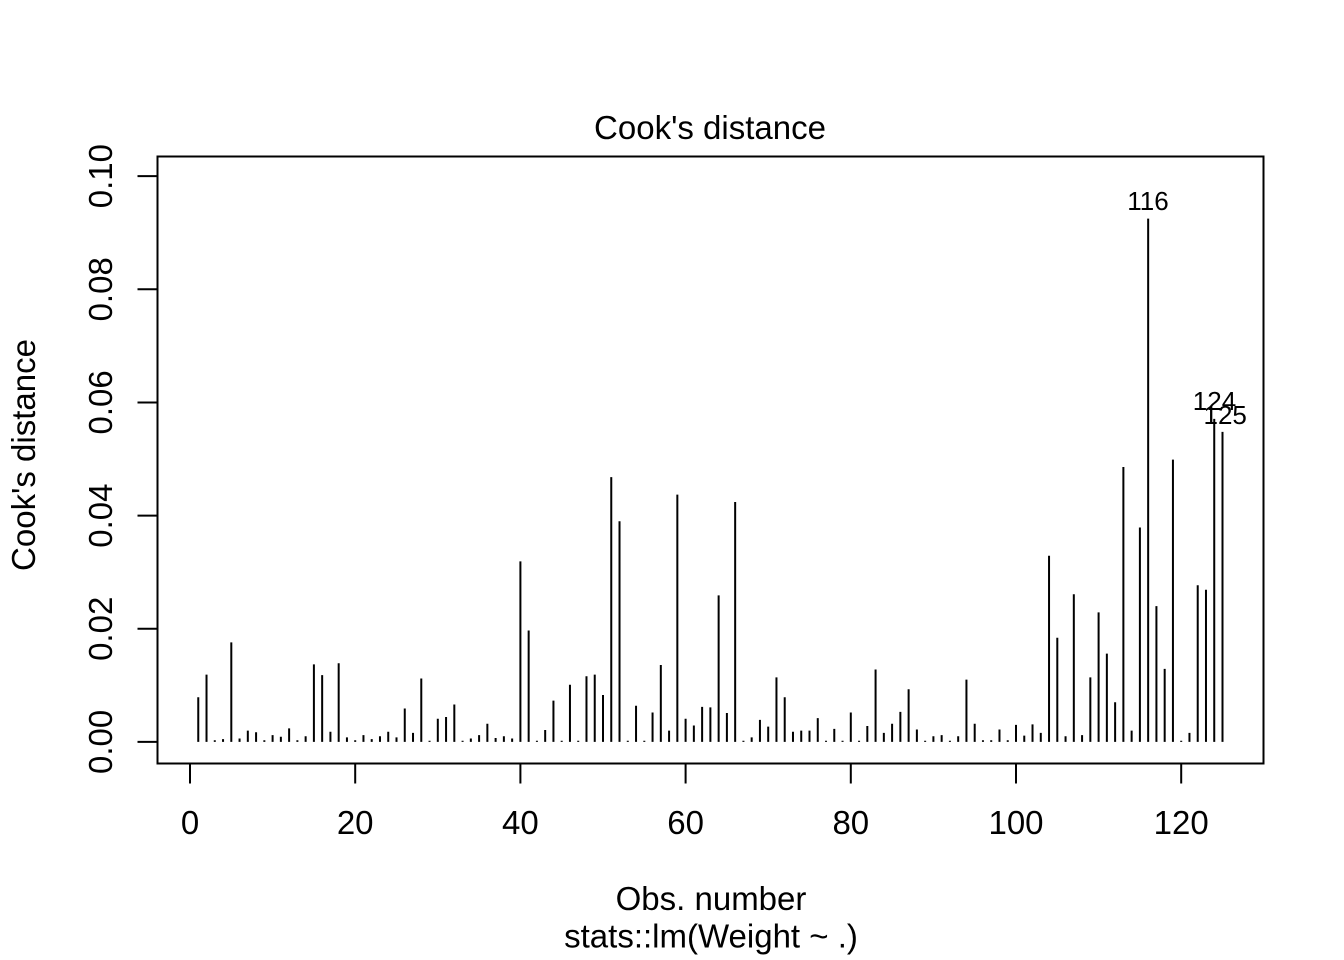 The height and width of the screenshot is (960, 1344). What do you see at coordinates (850, 822) in the screenshot?
I see `svg-text: 80` at bounding box center [850, 822].